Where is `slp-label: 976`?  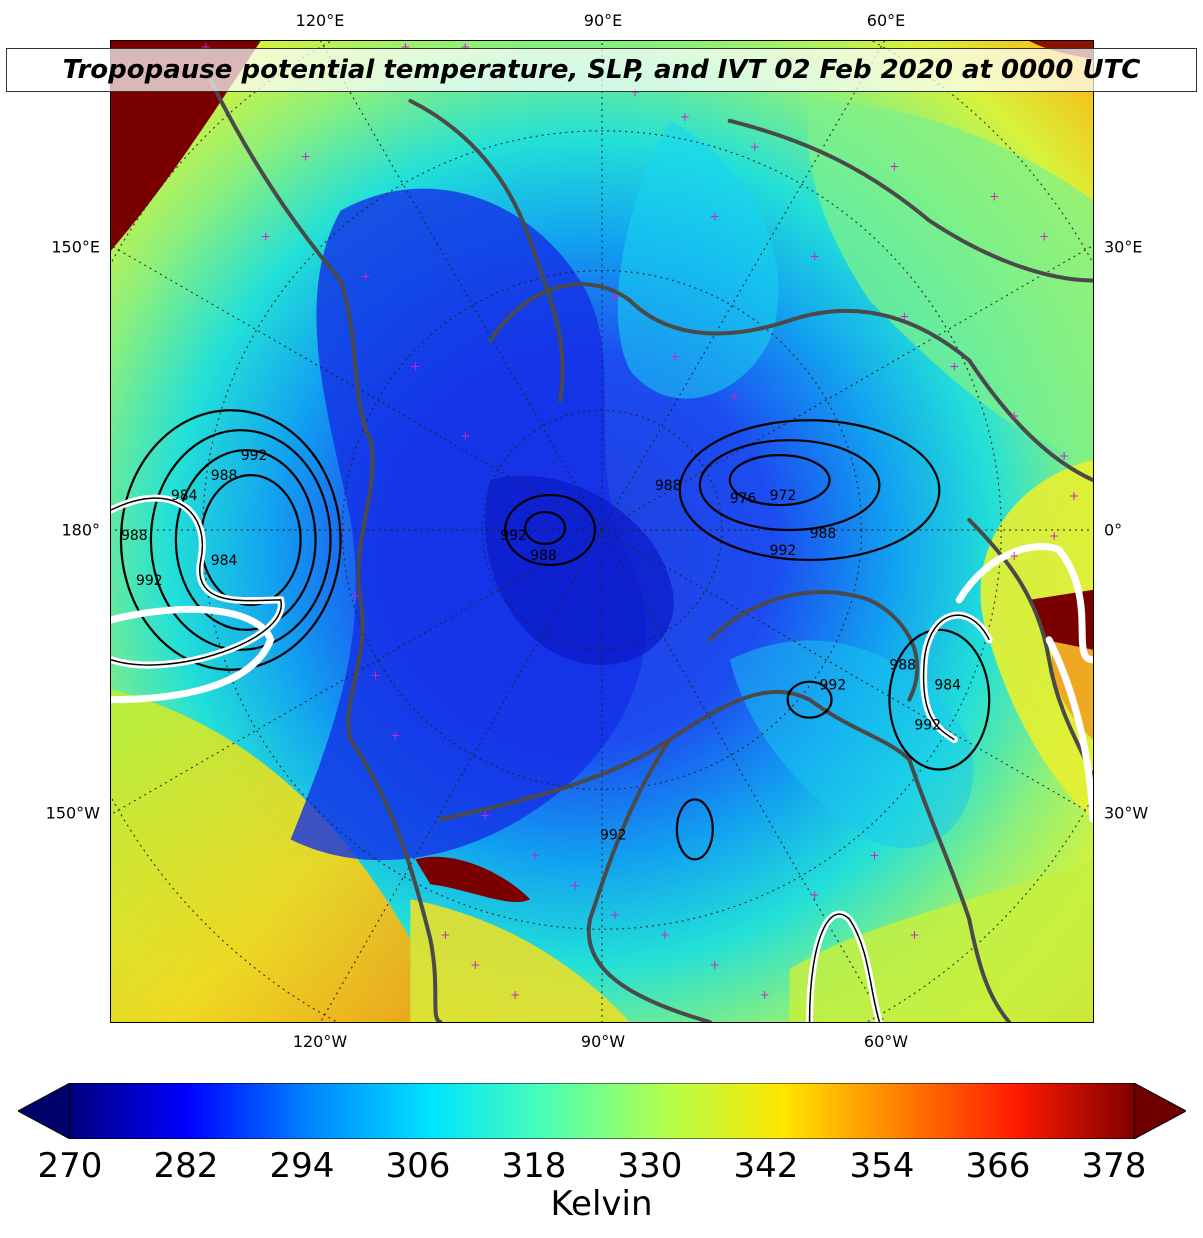 slp-label: 976 is located at coordinates (743, 499).